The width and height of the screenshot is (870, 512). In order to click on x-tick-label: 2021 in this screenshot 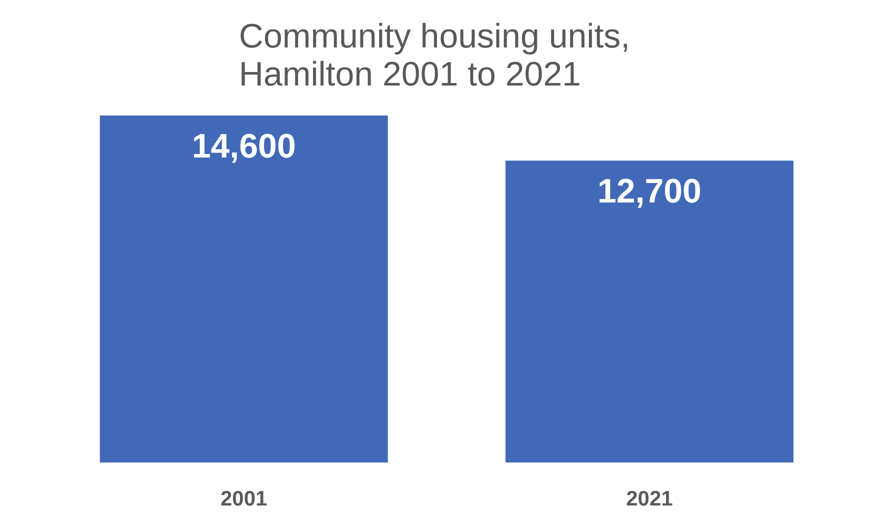, I will do `click(650, 499)`.